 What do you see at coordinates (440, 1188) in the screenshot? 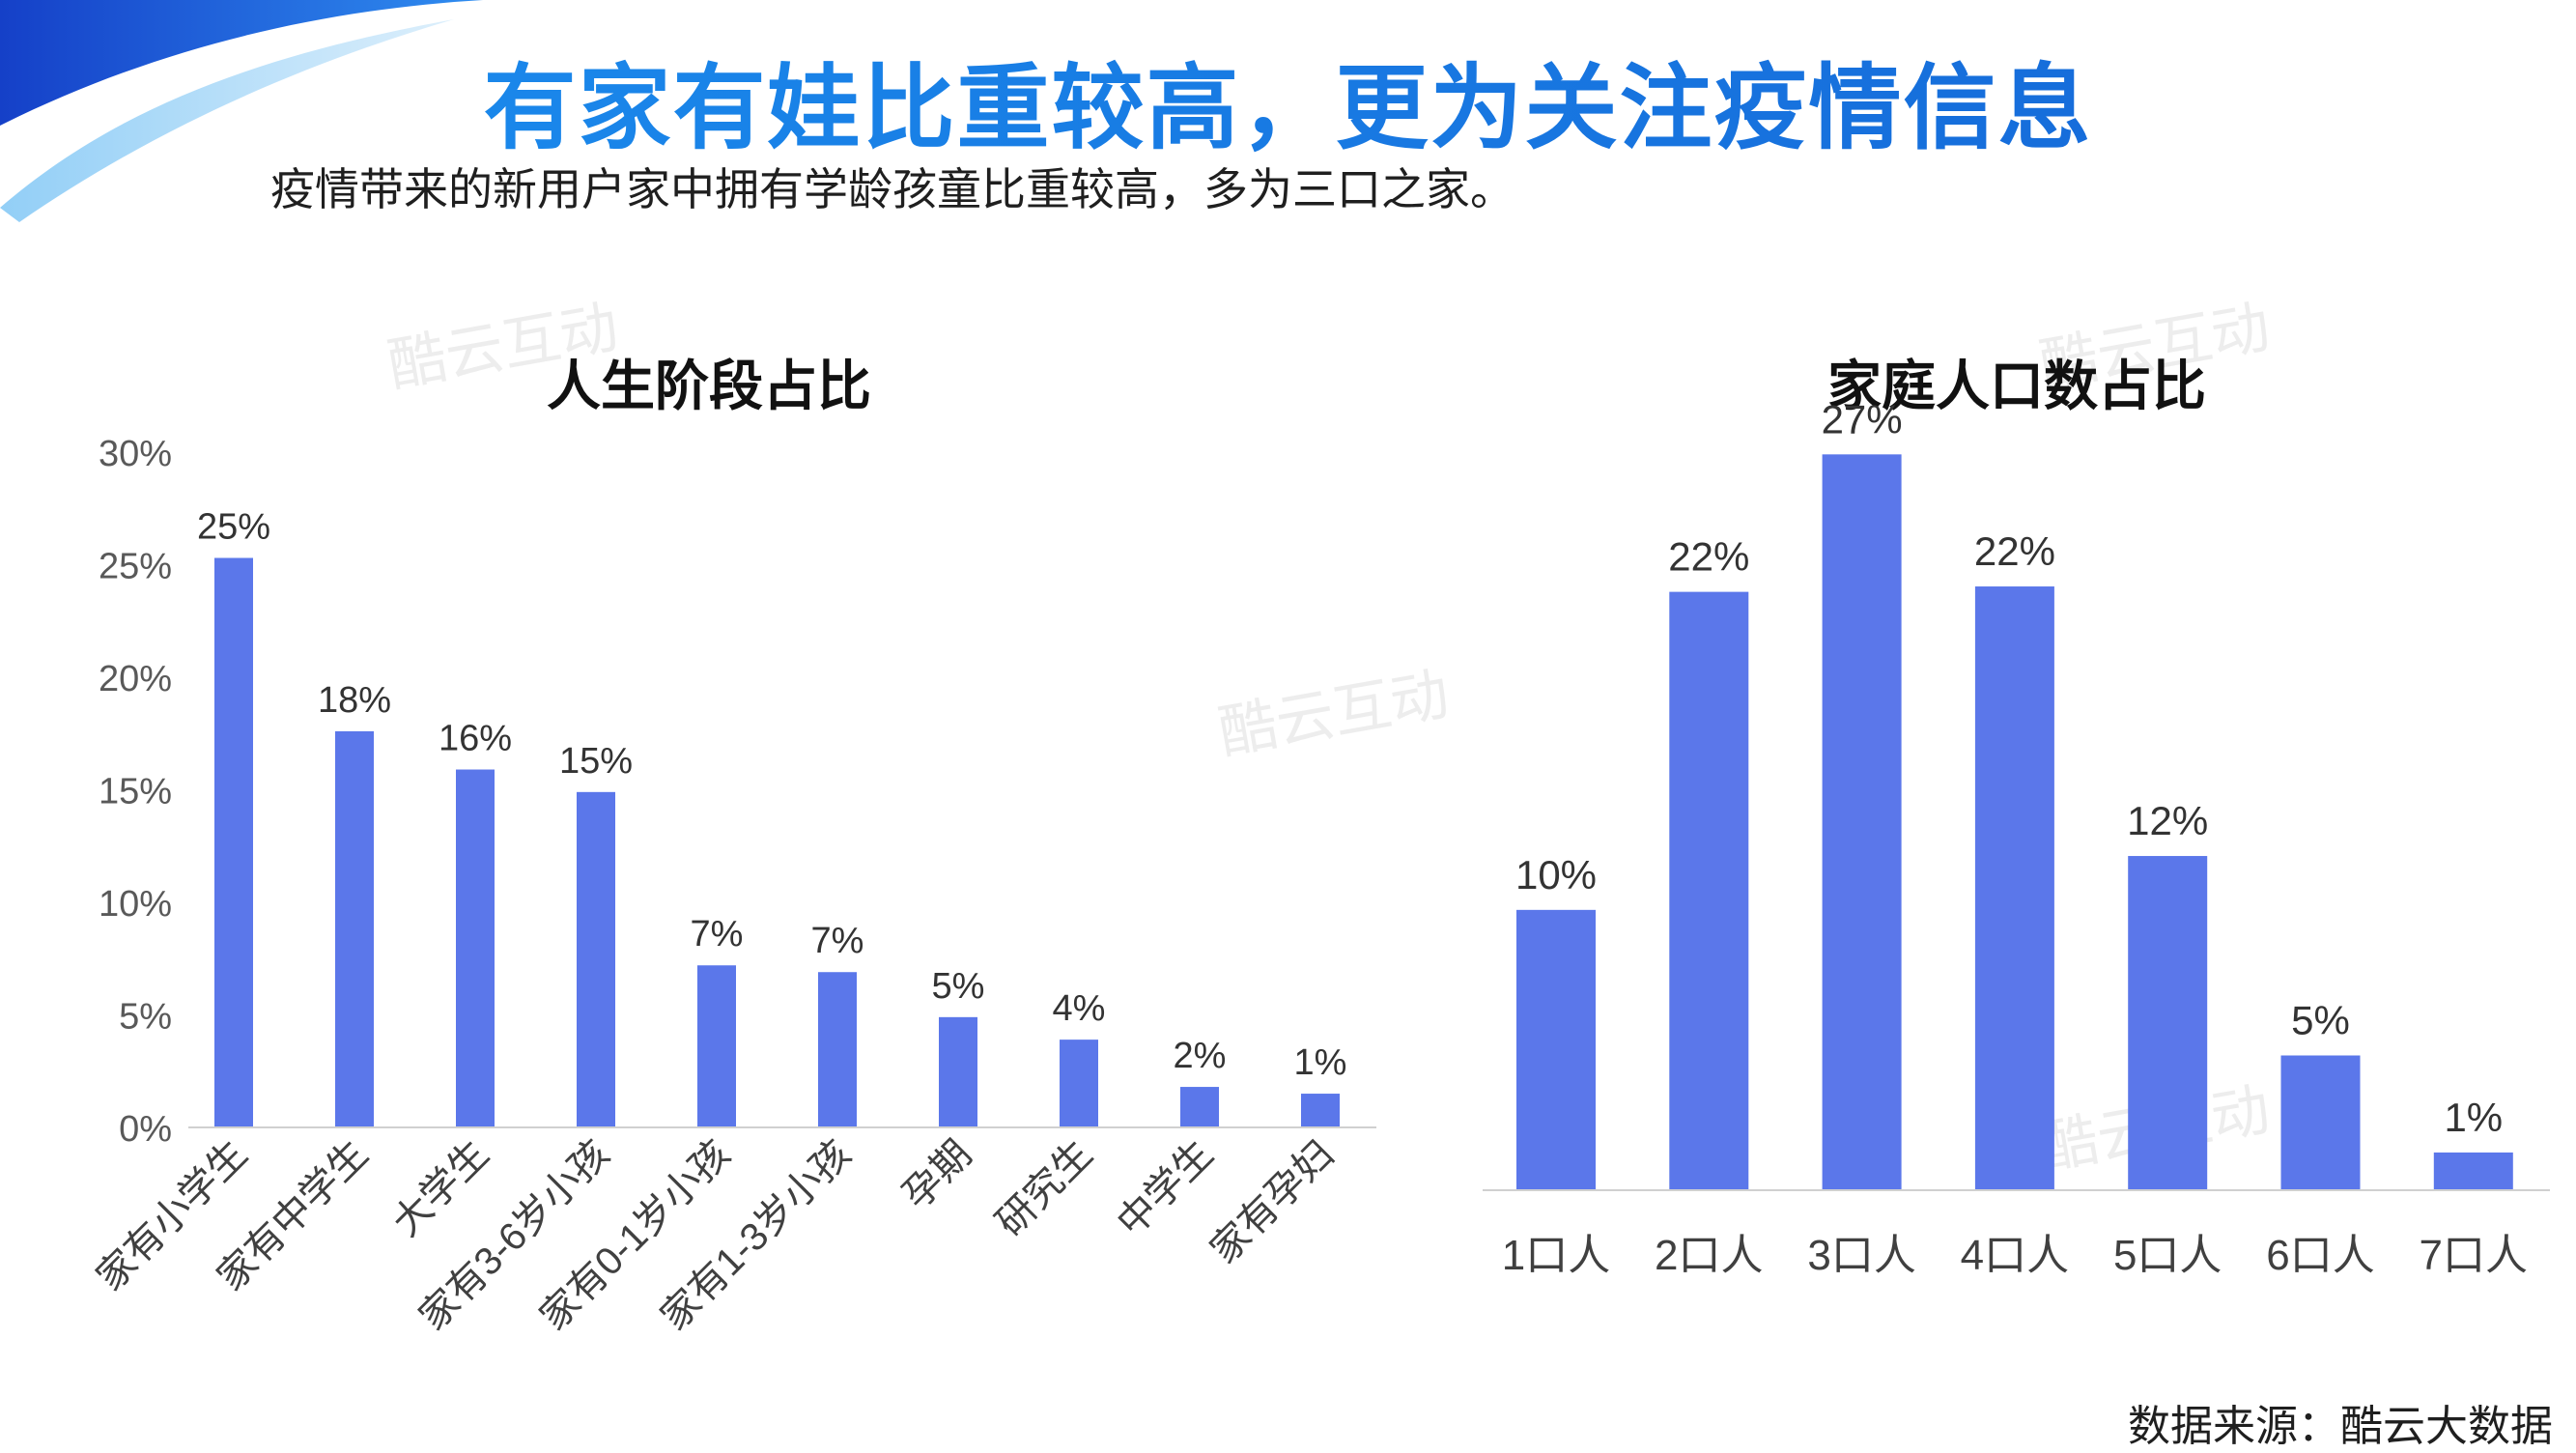
I see `x-tick-label: 大学生` at bounding box center [440, 1188].